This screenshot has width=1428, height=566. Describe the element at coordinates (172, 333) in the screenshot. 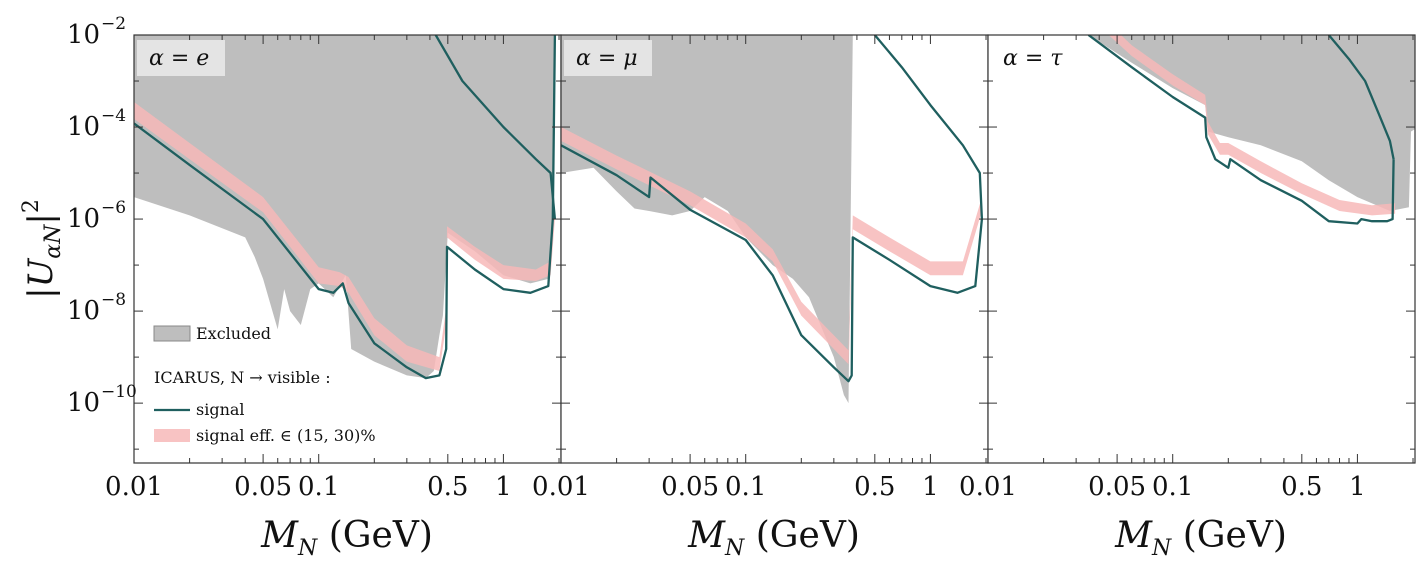

I see `legend-excluded-swatch` at that location.